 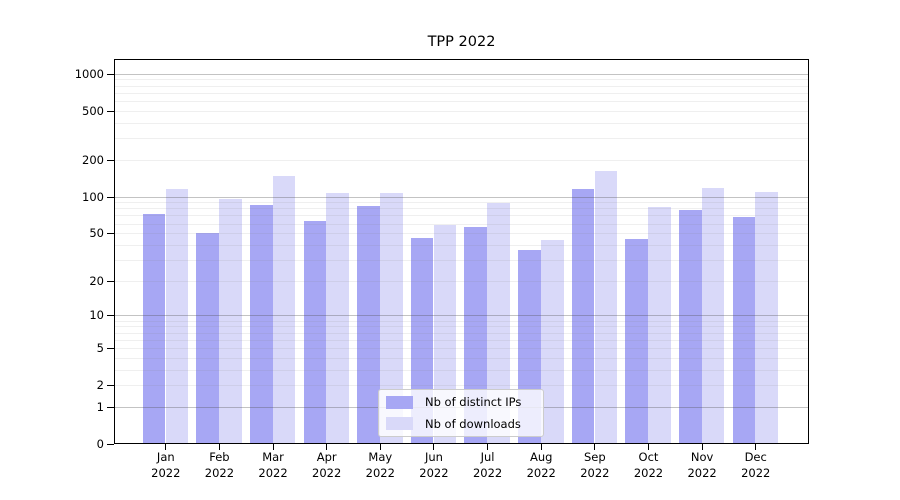 What do you see at coordinates (702, 465) in the screenshot?
I see `x-tick-label-nov: Nov 2022` at bounding box center [702, 465].